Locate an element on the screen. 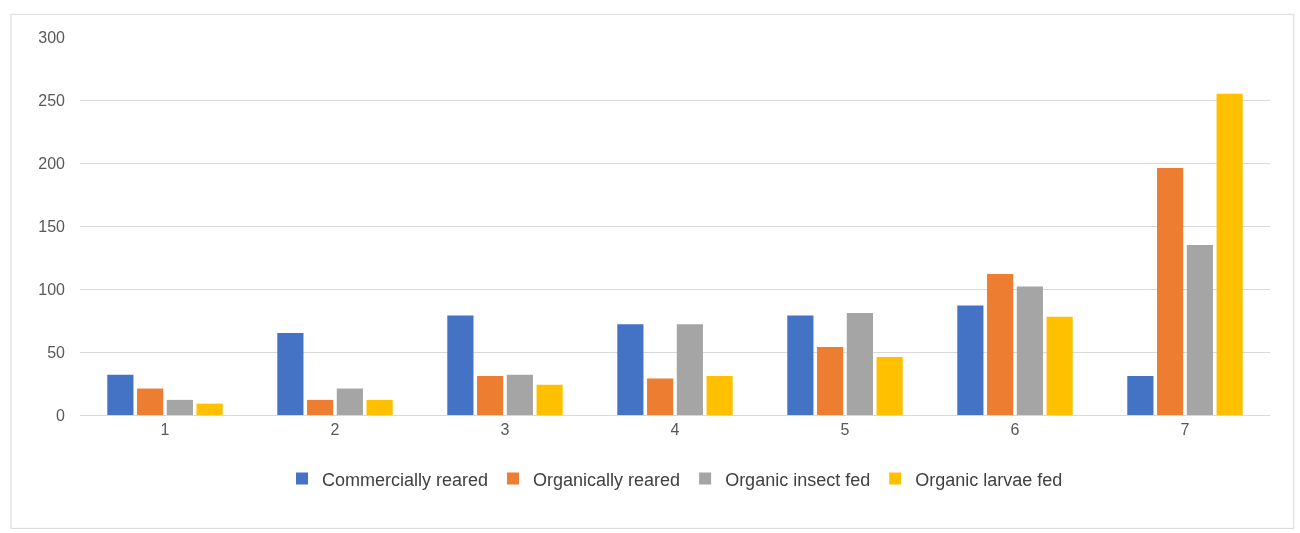 The image size is (1300, 533). legend-label: Organically reared is located at coordinates (607, 479).